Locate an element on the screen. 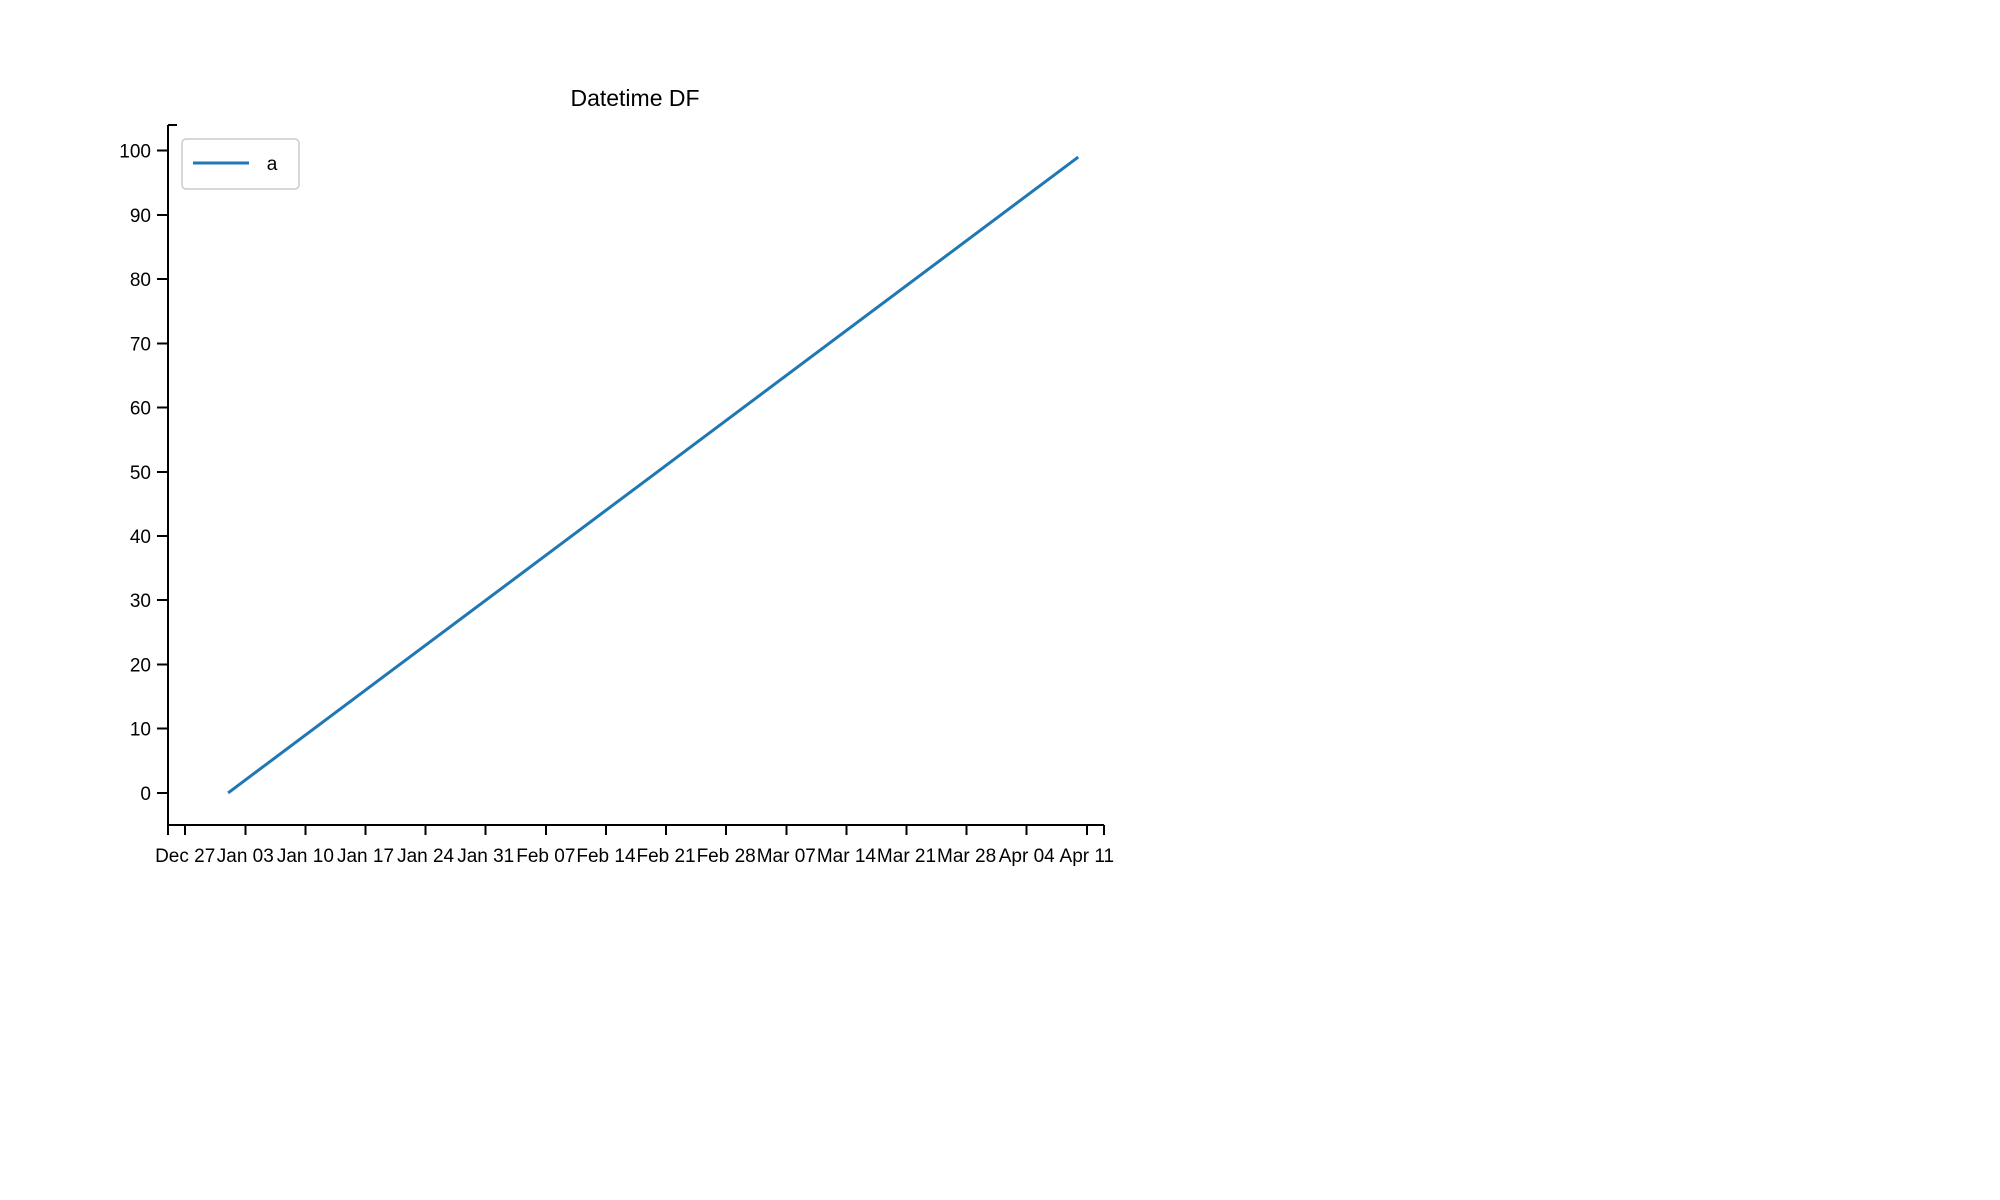 Image resolution: width=2000 pixels, height=1200 pixels. y-tick-label: 10 is located at coordinates (140, 730).